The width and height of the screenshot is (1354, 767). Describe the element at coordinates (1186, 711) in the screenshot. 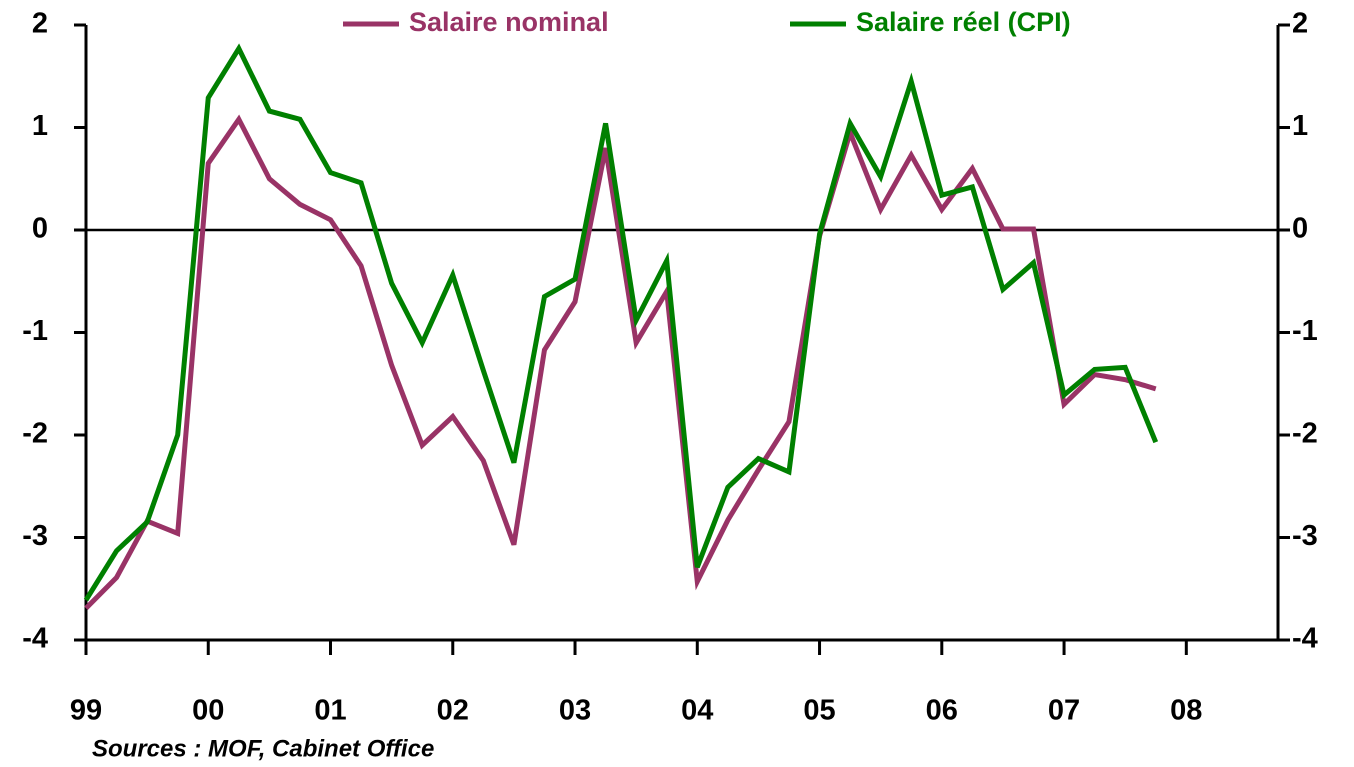

I see `x-tick-label: 08` at that location.